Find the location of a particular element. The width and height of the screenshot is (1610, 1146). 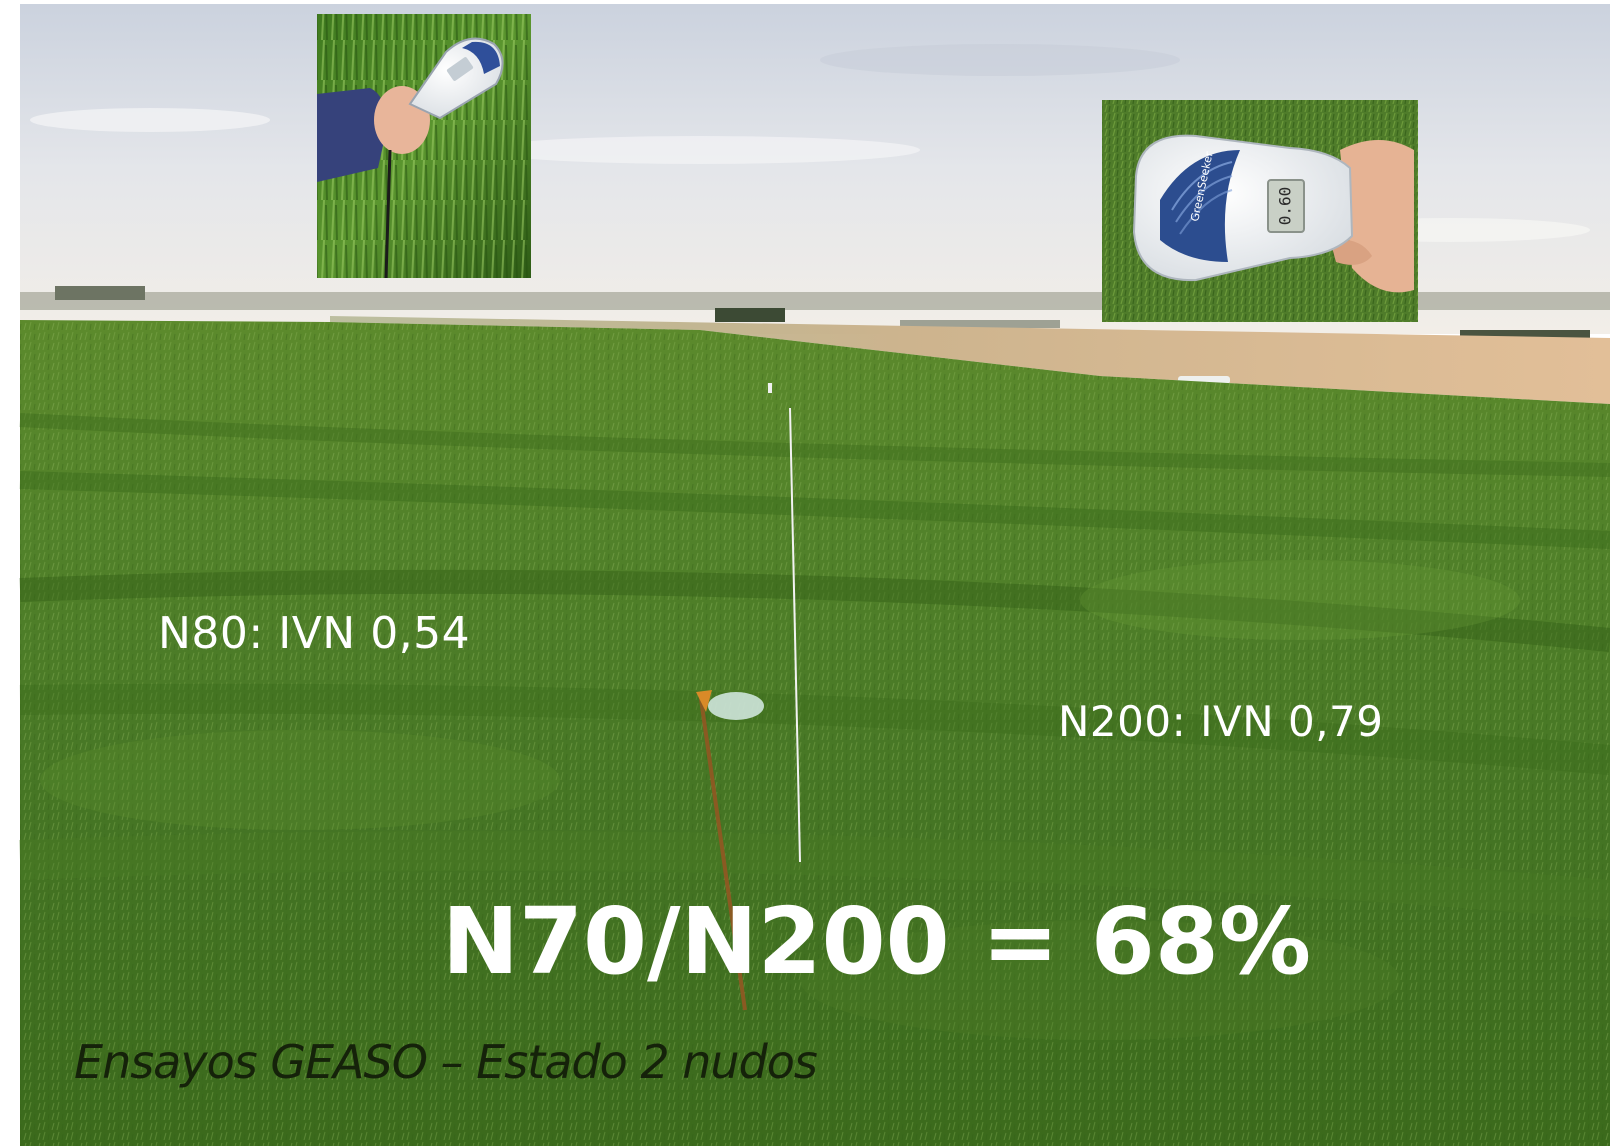

trial-caption: Ensayos GEASO – Estado 2 nudos is located at coordinates (446, 1062).